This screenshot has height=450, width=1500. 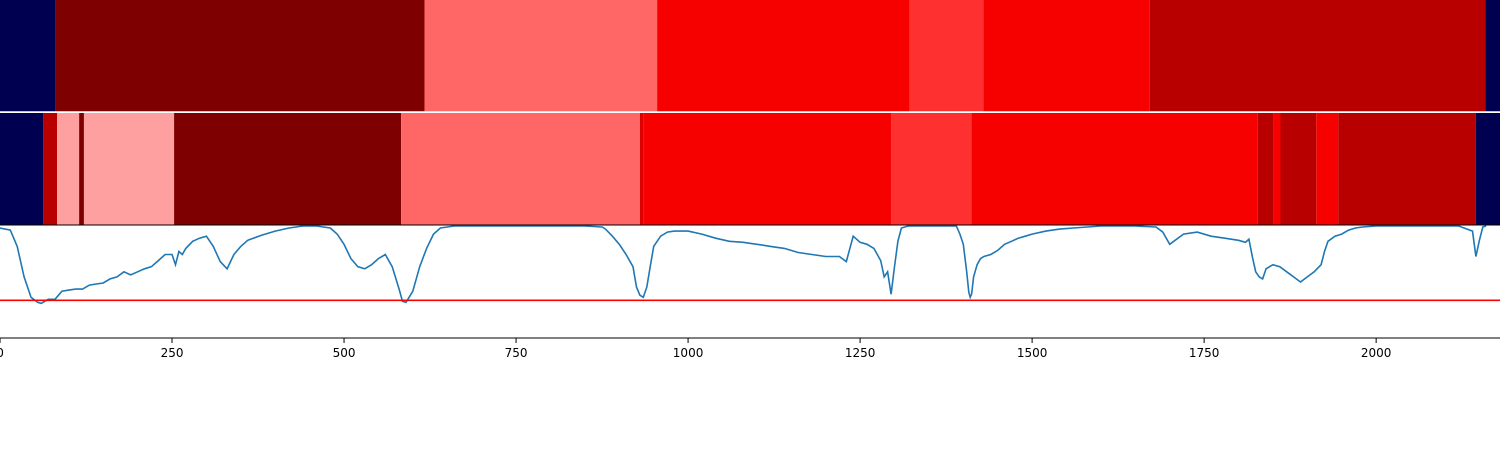 What do you see at coordinates (688, 353) in the screenshot?
I see `x-tick-label-4: 1000` at bounding box center [688, 353].